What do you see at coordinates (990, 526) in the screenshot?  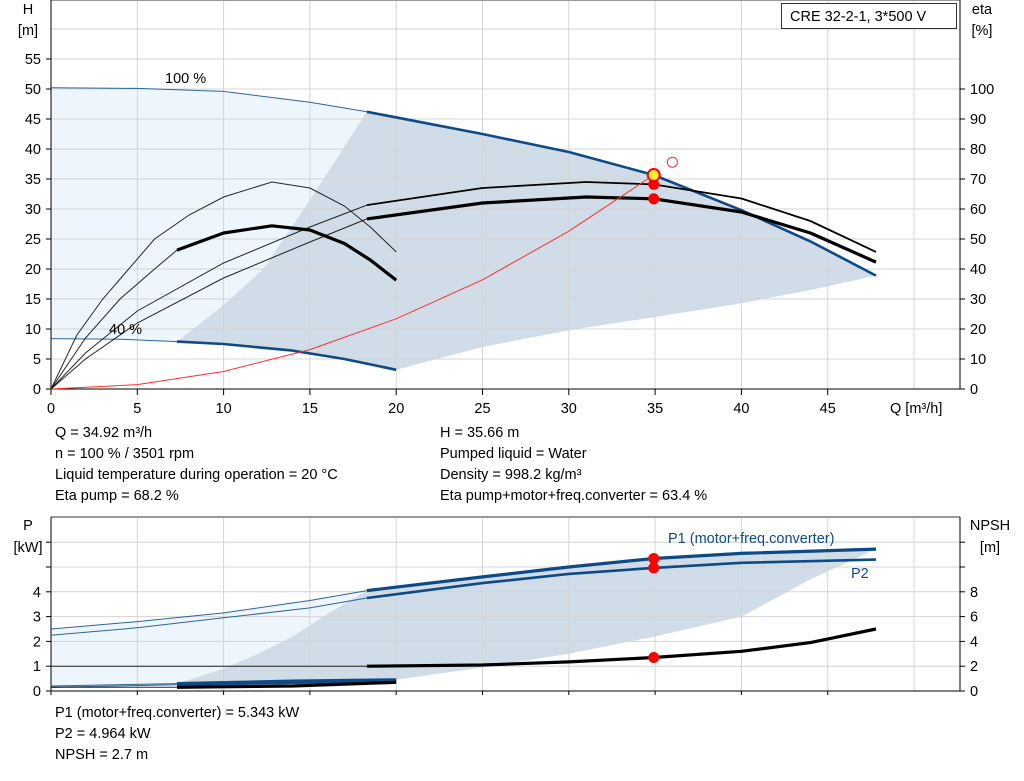 I see `y2-axis-label: NPSH` at bounding box center [990, 526].